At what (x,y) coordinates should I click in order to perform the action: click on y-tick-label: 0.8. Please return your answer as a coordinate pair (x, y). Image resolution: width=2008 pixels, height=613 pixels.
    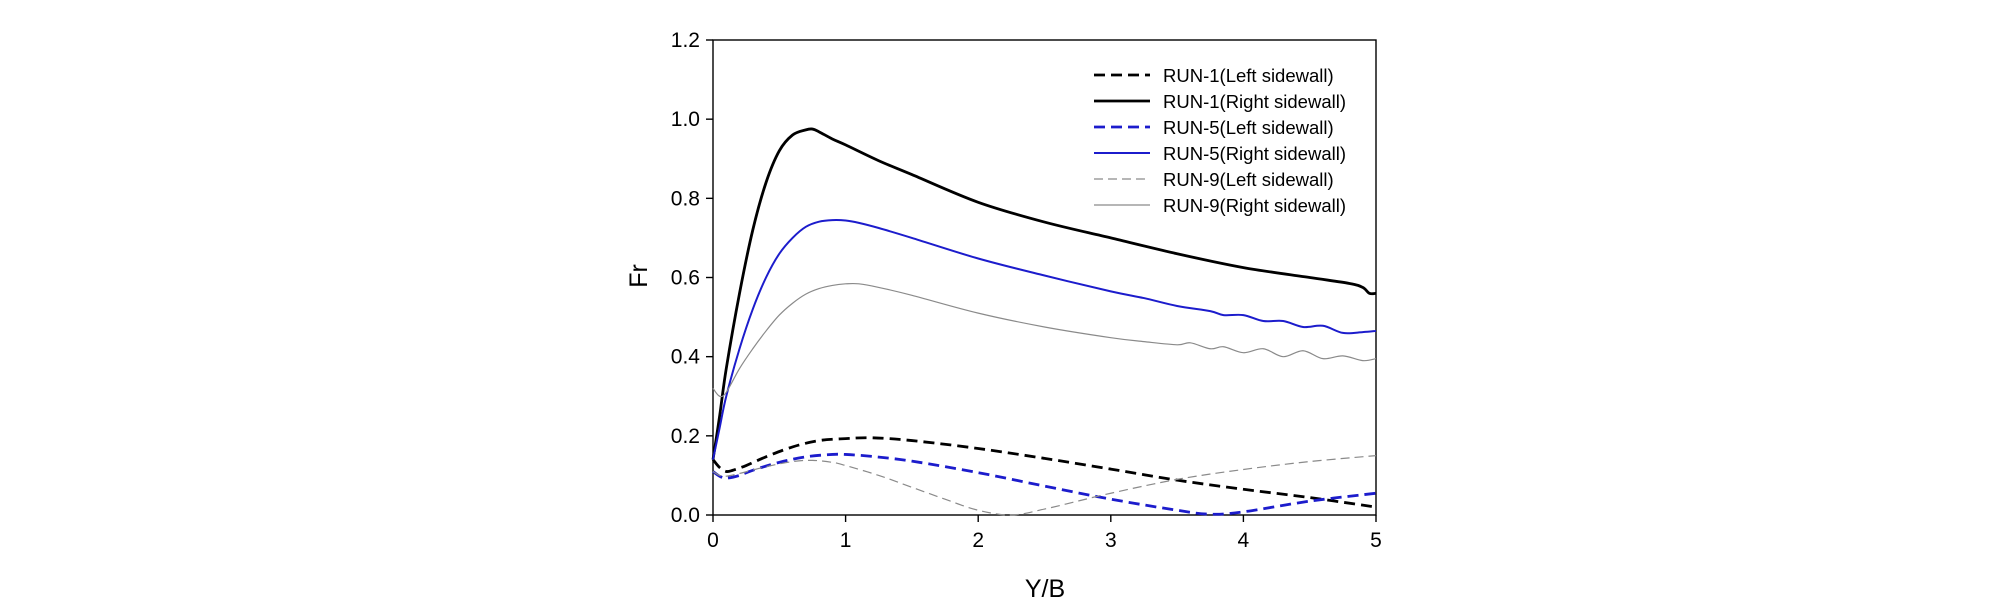
    Looking at the image, I should click on (685, 198).